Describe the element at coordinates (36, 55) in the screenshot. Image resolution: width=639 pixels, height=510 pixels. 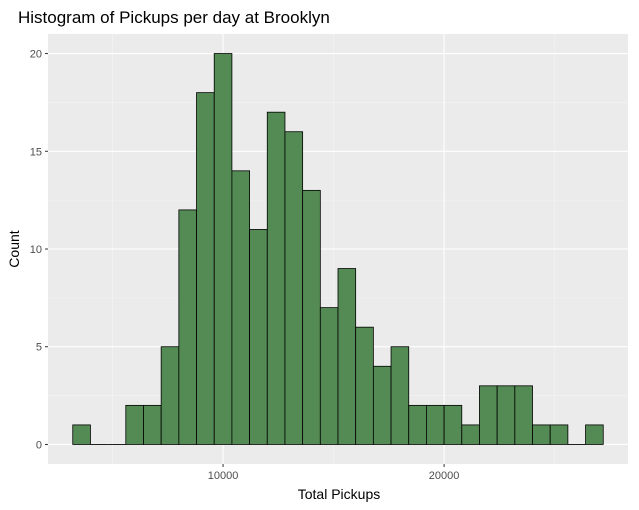
I see `y-tick-label: 20` at that location.